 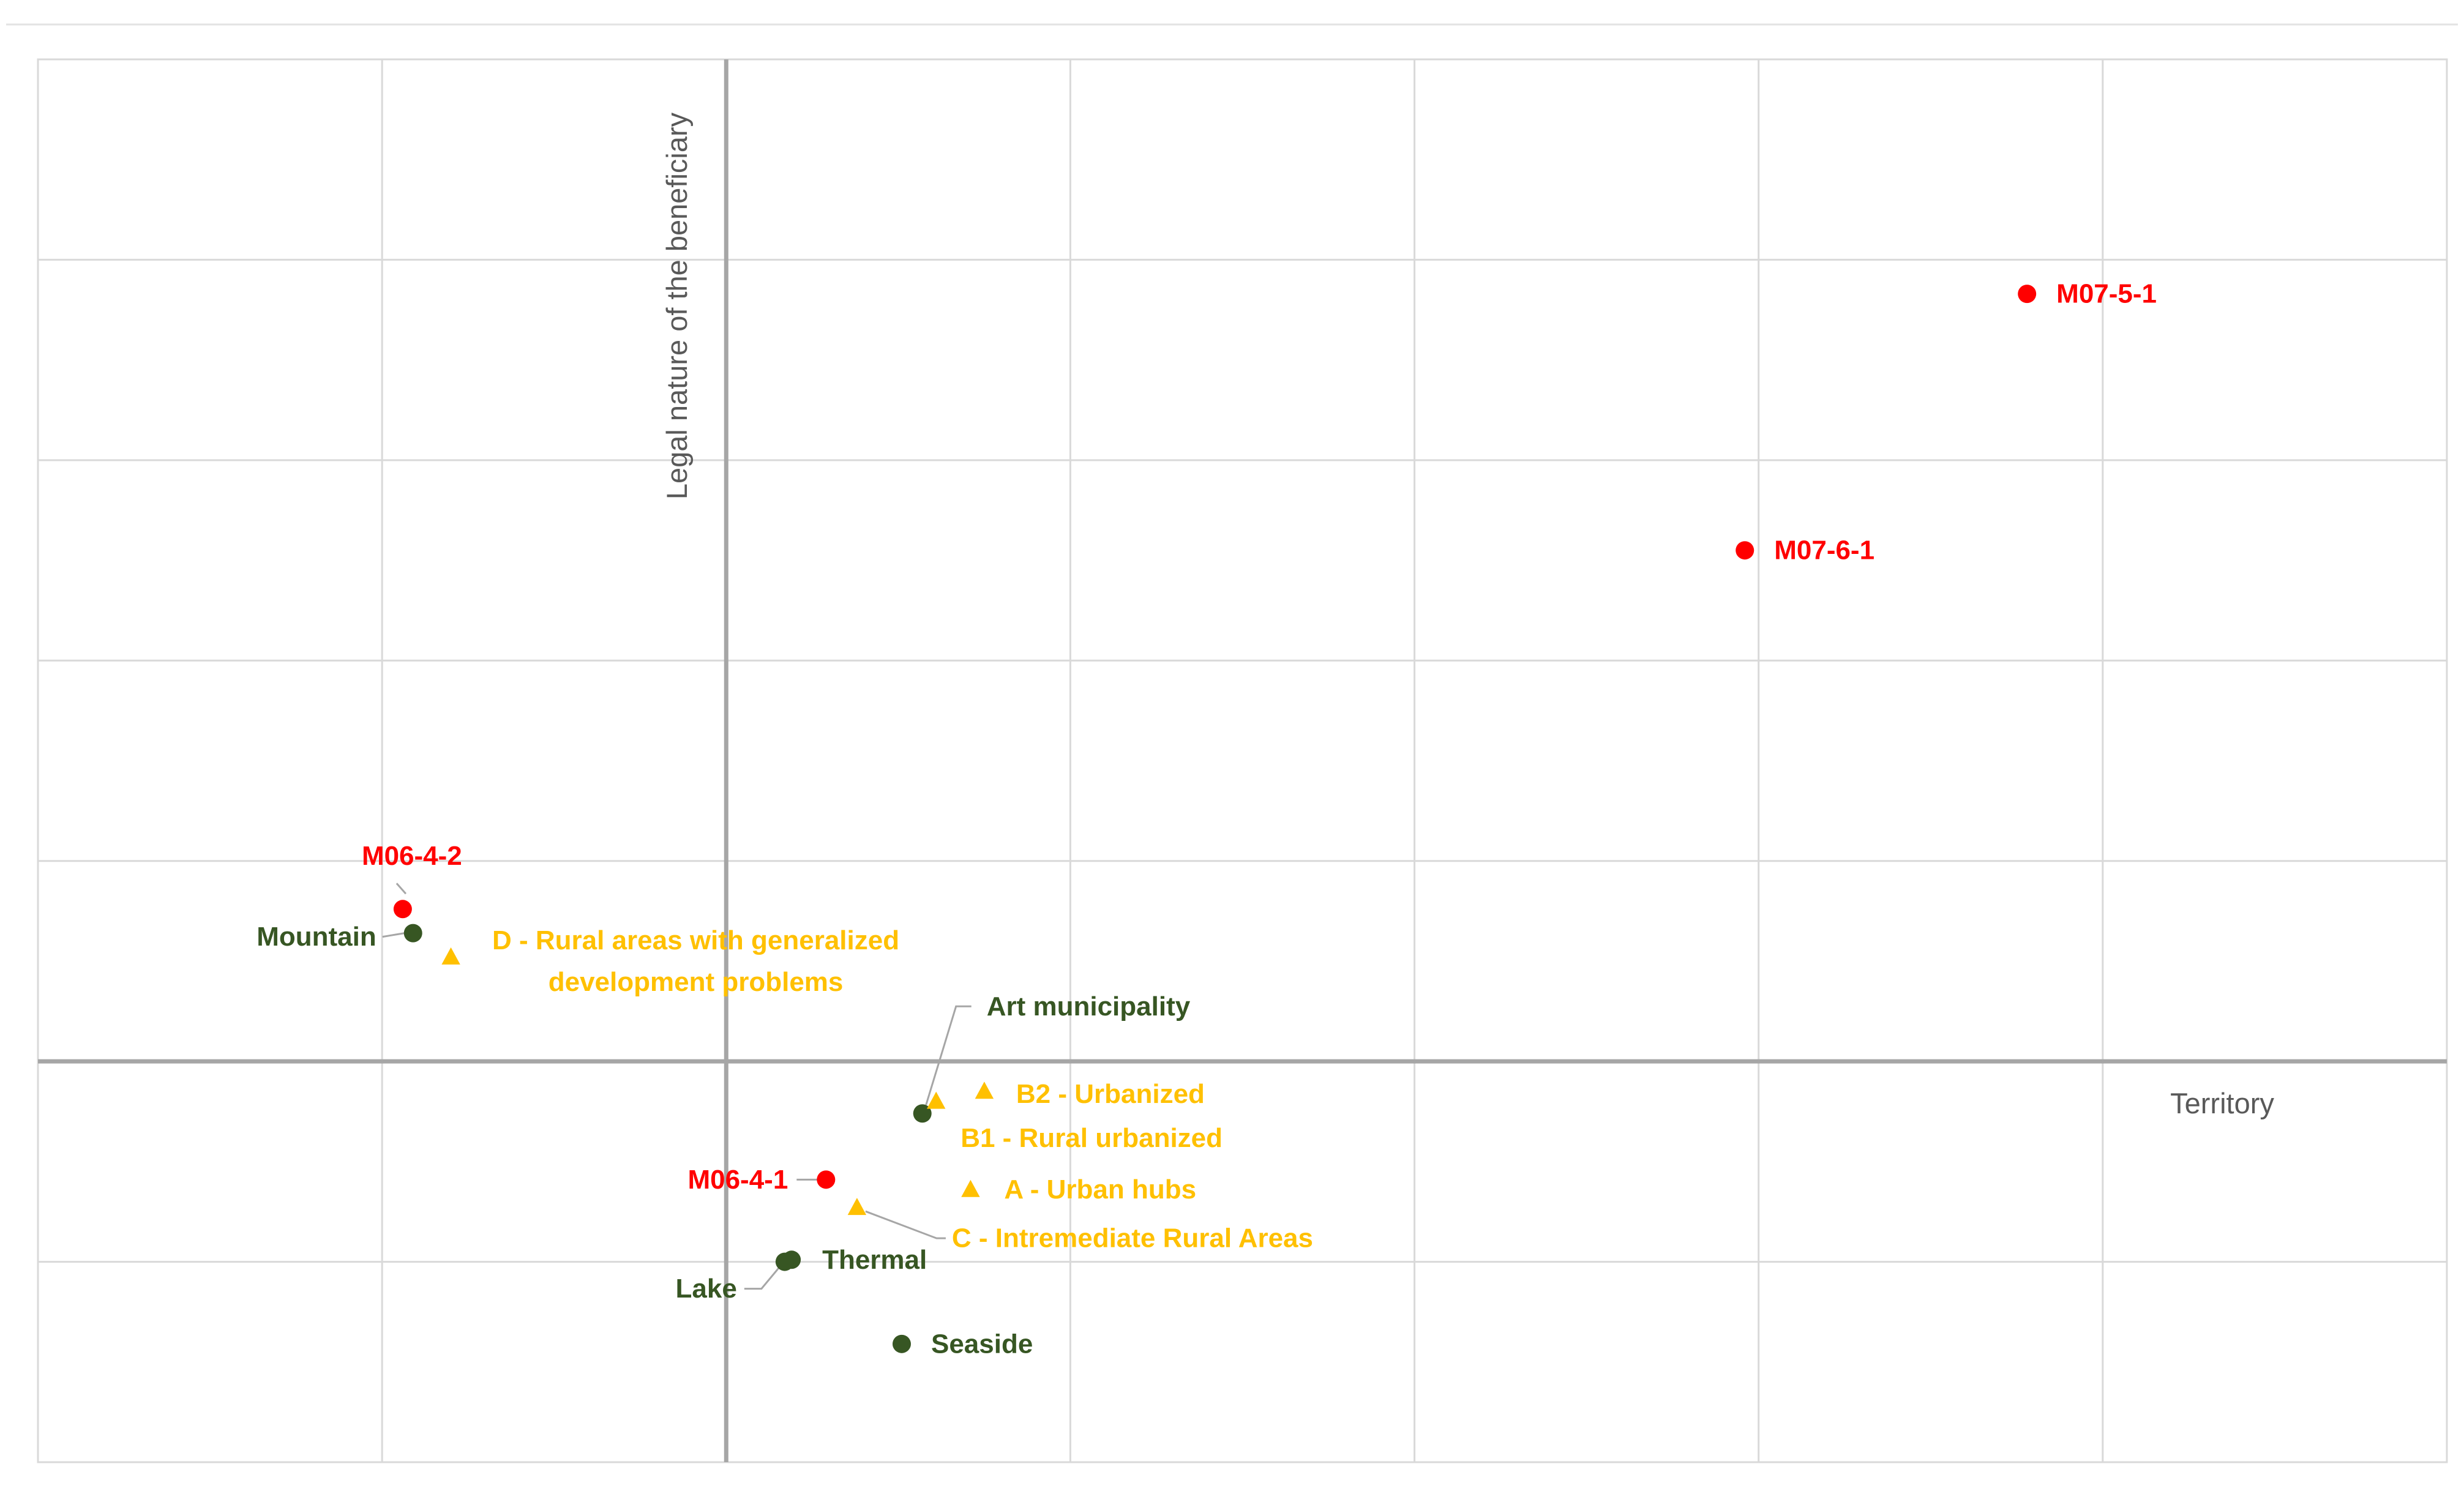 What do you see at coordinates (696, 981) in the screenshot?
I see `data-label-line: development problems` at bounding box center [696, 981].